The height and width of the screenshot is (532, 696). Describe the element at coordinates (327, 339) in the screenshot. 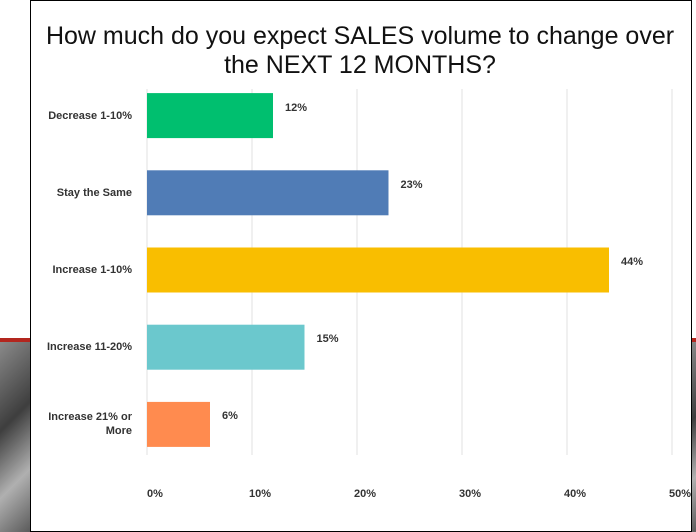

I see `value-label: 15%` at that location.